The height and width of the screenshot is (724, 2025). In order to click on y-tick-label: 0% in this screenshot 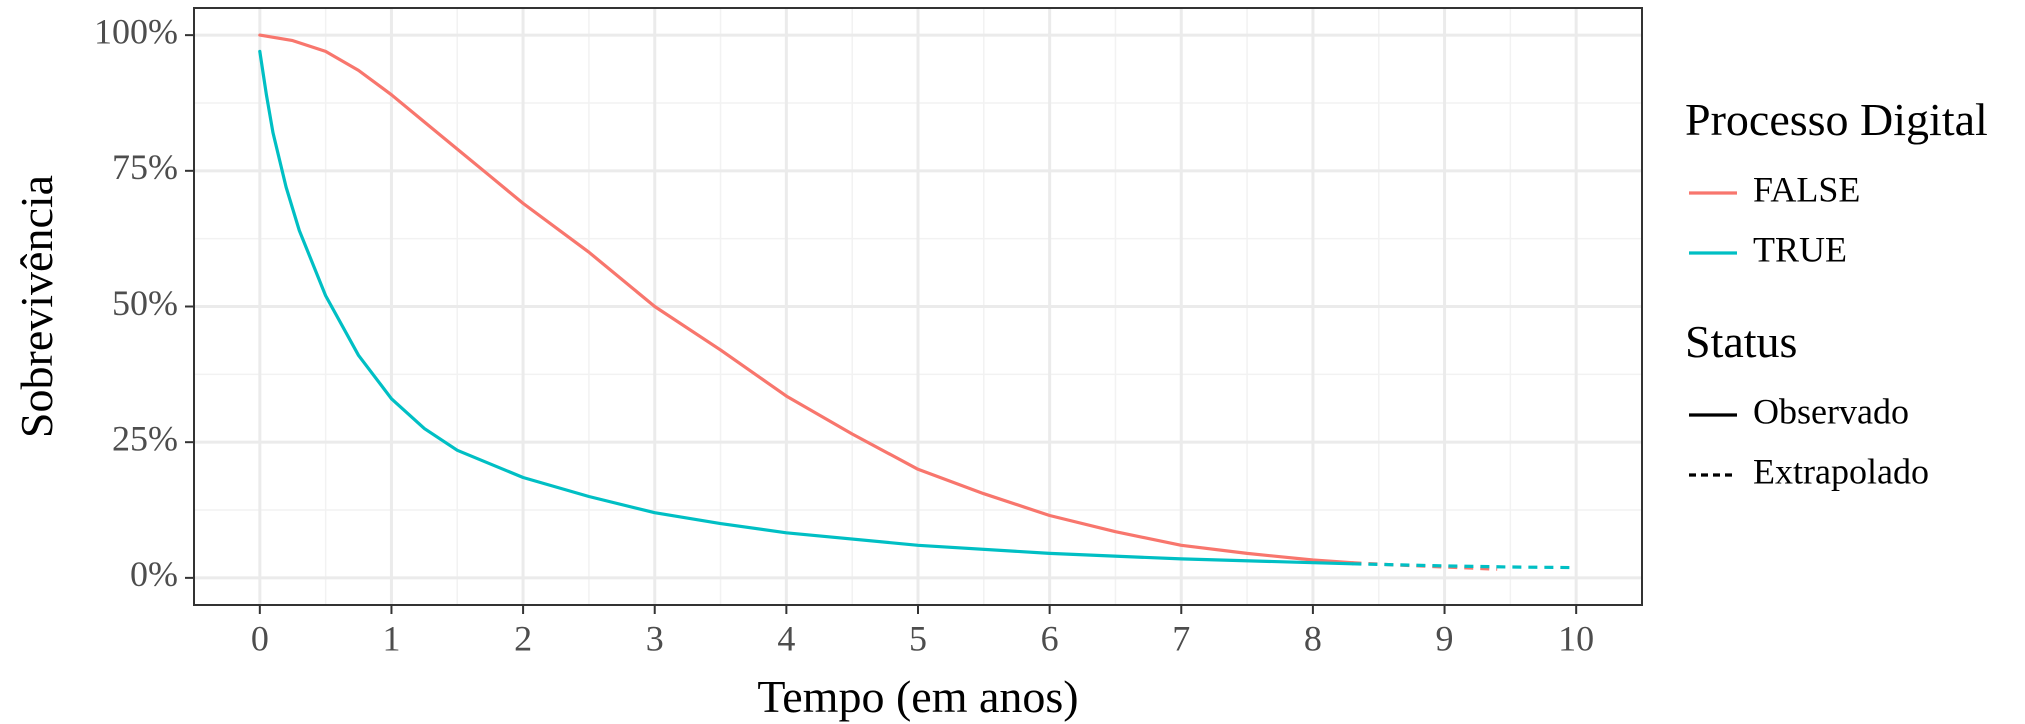, I will do `click(154, 574)`.